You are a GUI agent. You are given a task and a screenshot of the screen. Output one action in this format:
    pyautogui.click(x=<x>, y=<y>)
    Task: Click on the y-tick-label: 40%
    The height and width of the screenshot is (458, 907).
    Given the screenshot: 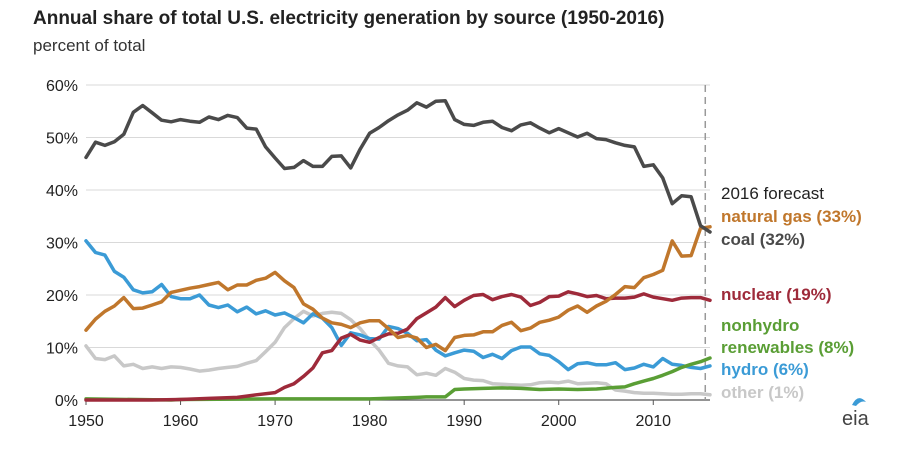 What is the action you would take?
    pyautogui.click(x=62, y=191)
    